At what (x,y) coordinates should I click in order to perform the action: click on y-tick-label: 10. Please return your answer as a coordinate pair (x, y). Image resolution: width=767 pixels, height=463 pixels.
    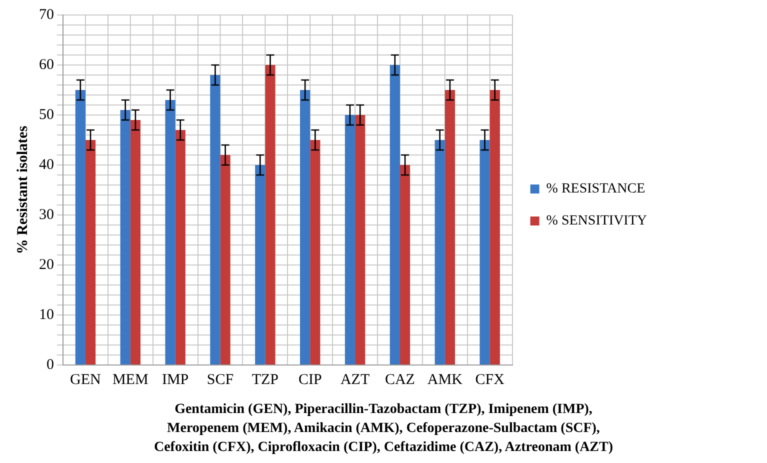
    Looking at the image, I should click on (46, 314).